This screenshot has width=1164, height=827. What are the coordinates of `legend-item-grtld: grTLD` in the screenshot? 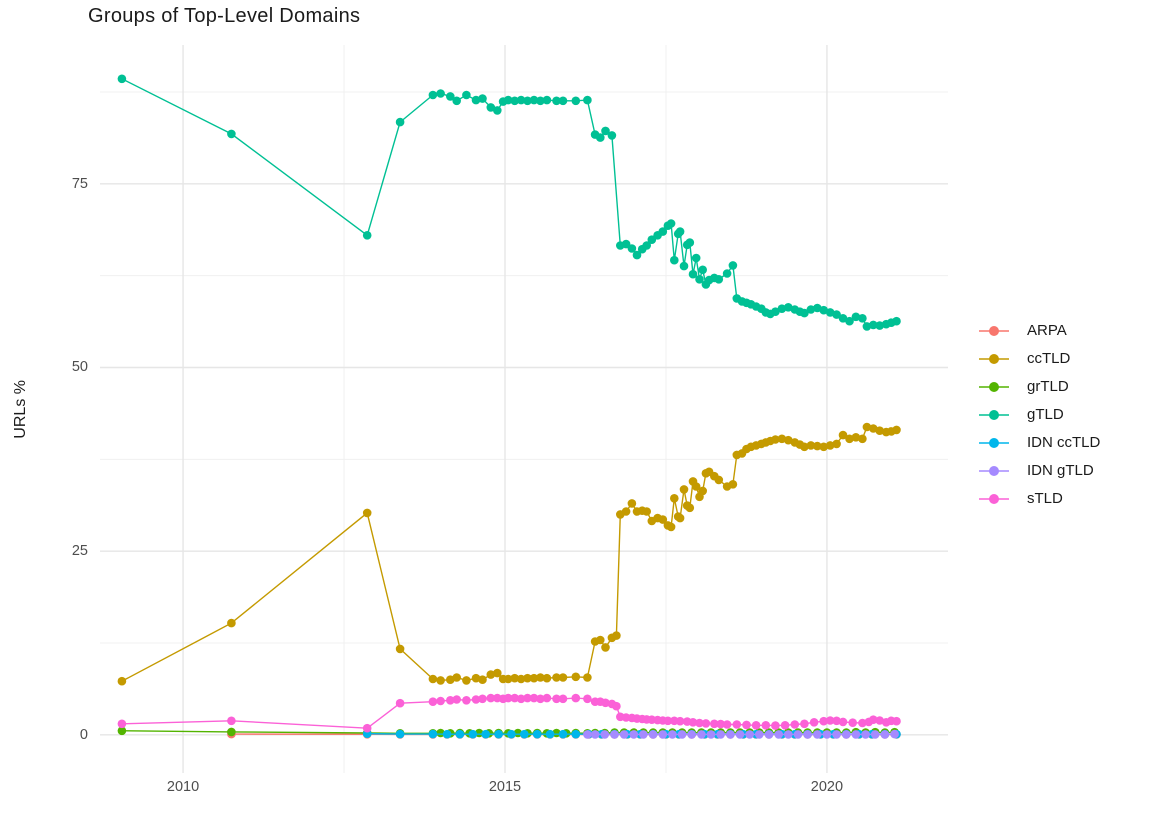 It's located at (1039, 386).